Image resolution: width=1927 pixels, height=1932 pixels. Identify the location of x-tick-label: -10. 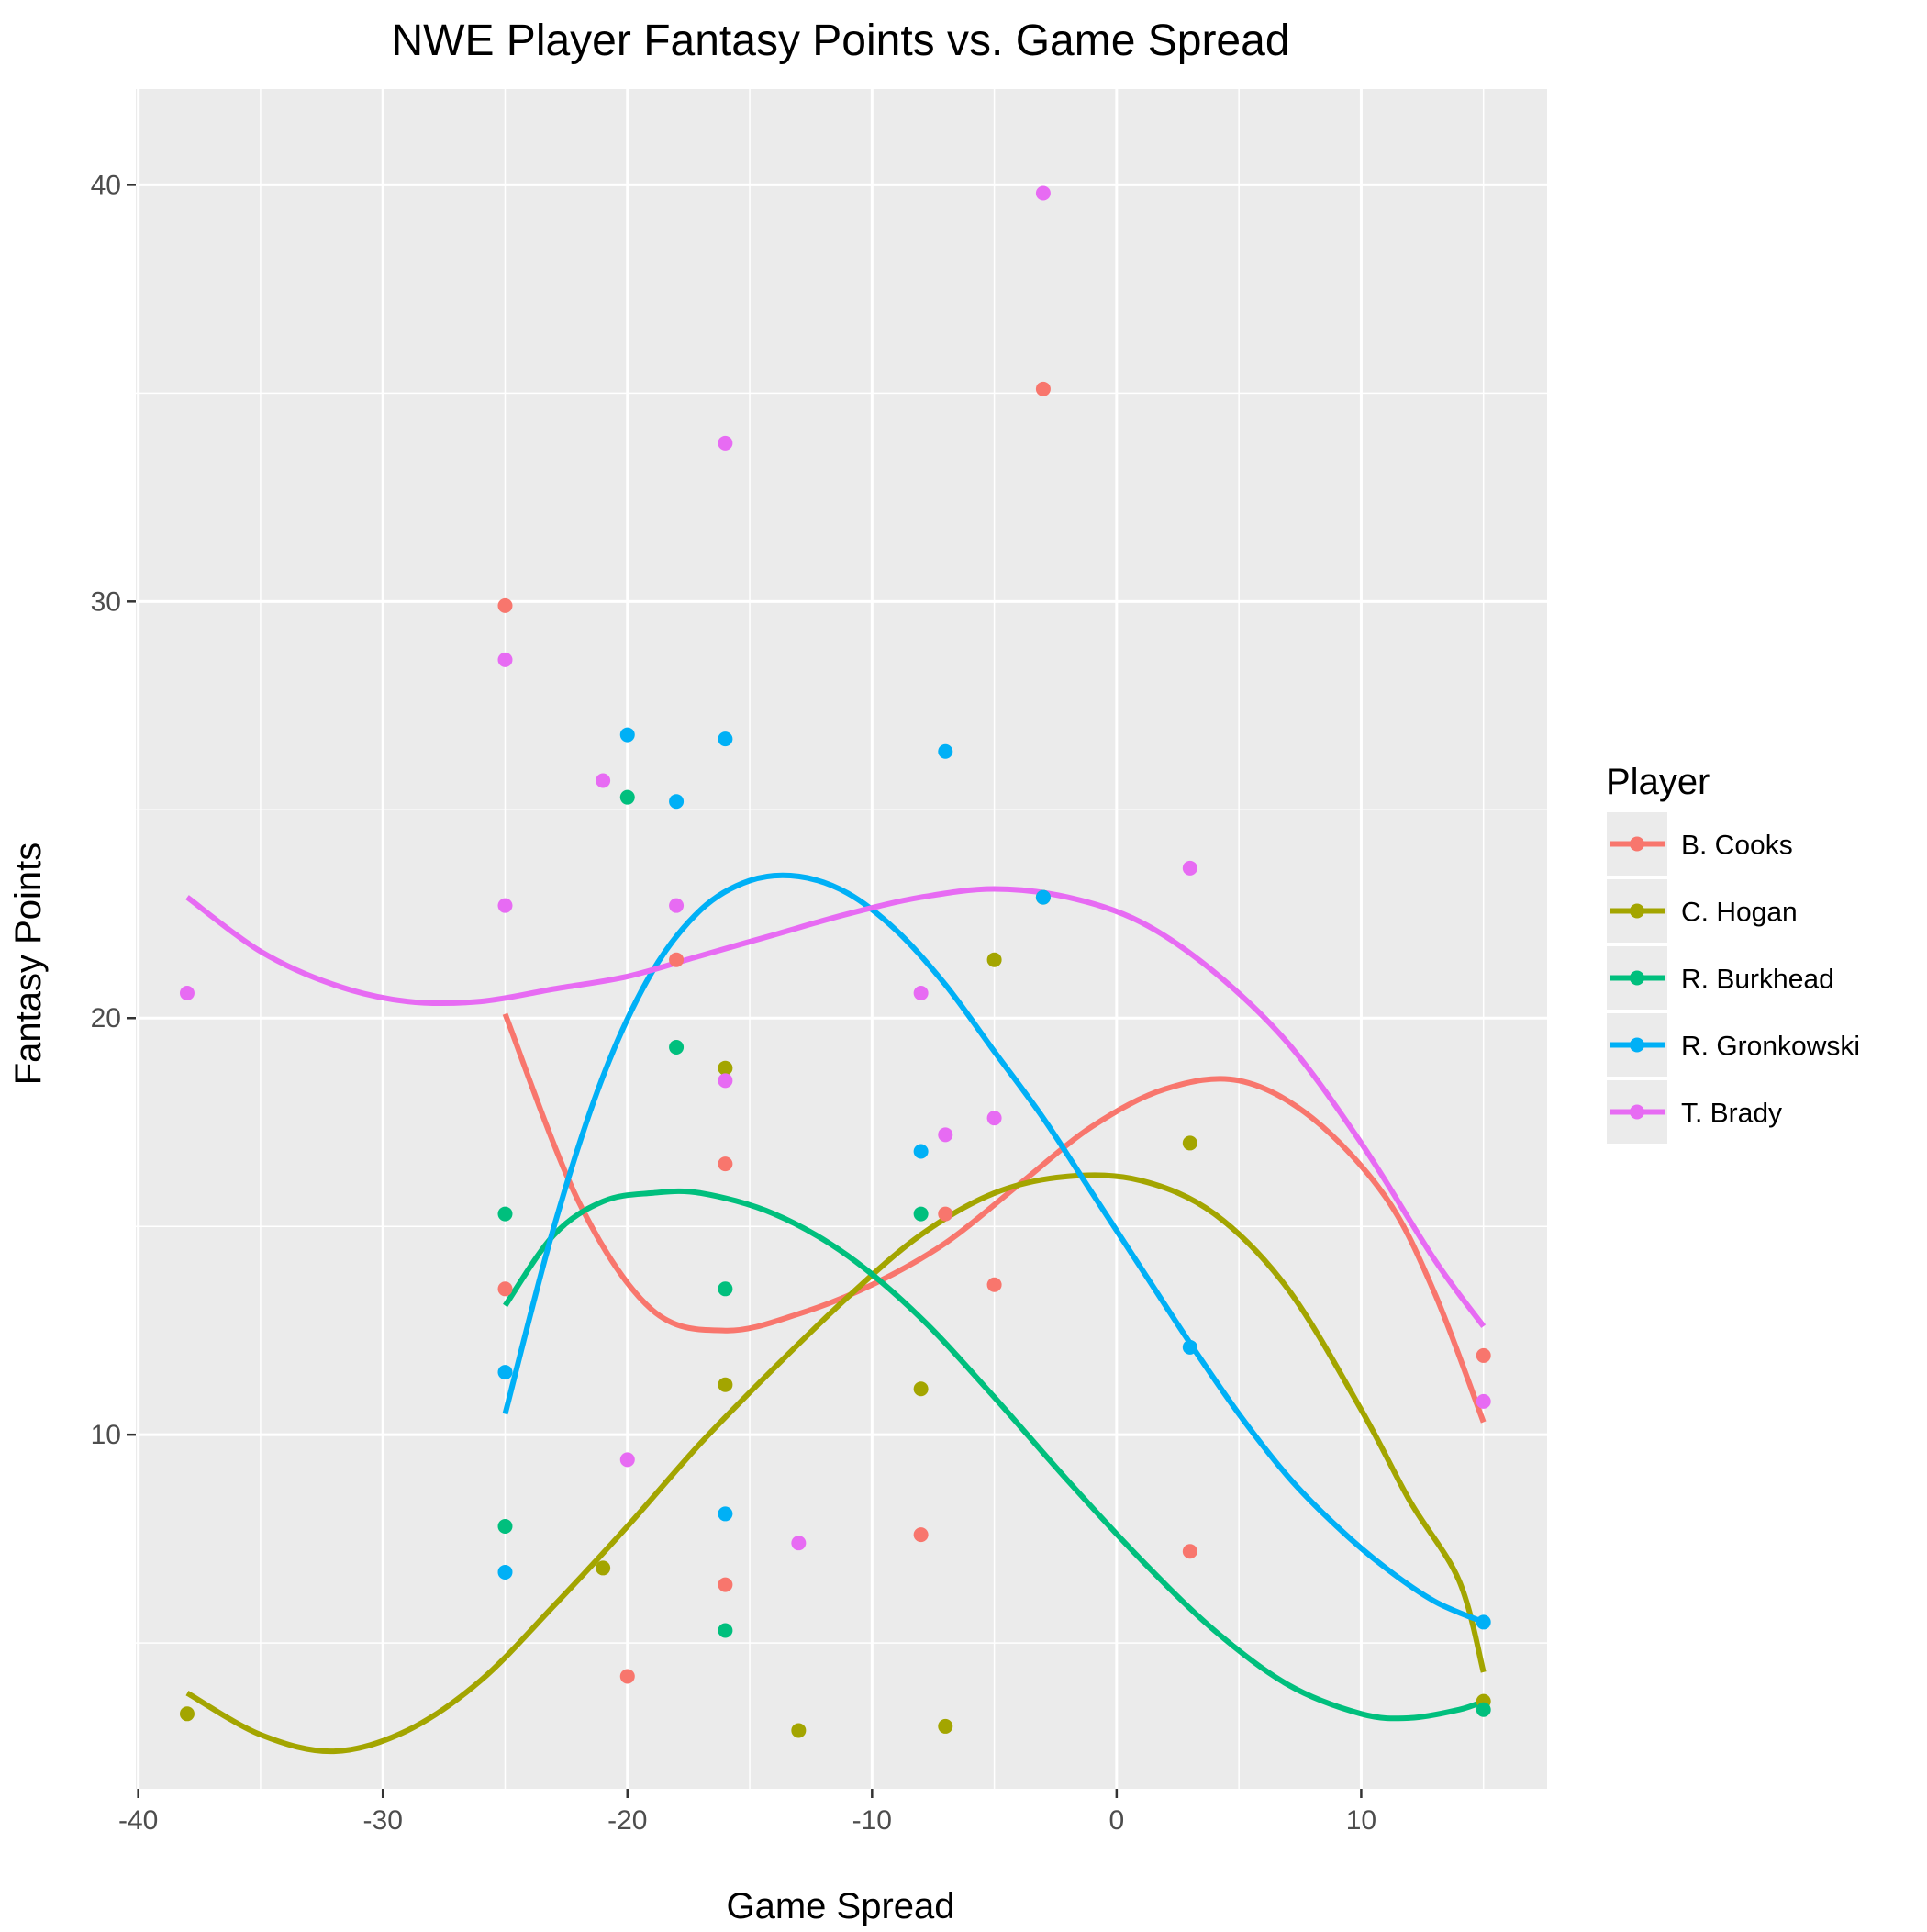
(872, 1820).